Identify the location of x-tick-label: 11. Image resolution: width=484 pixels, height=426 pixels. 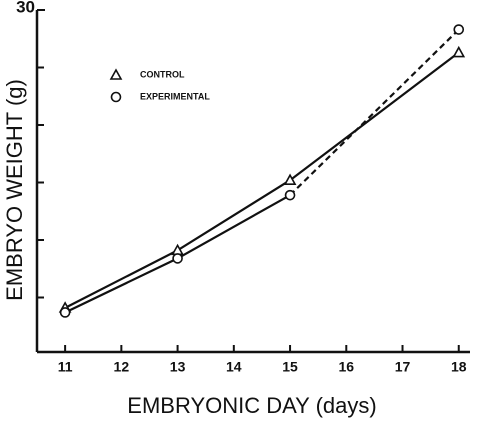
(65, 367).